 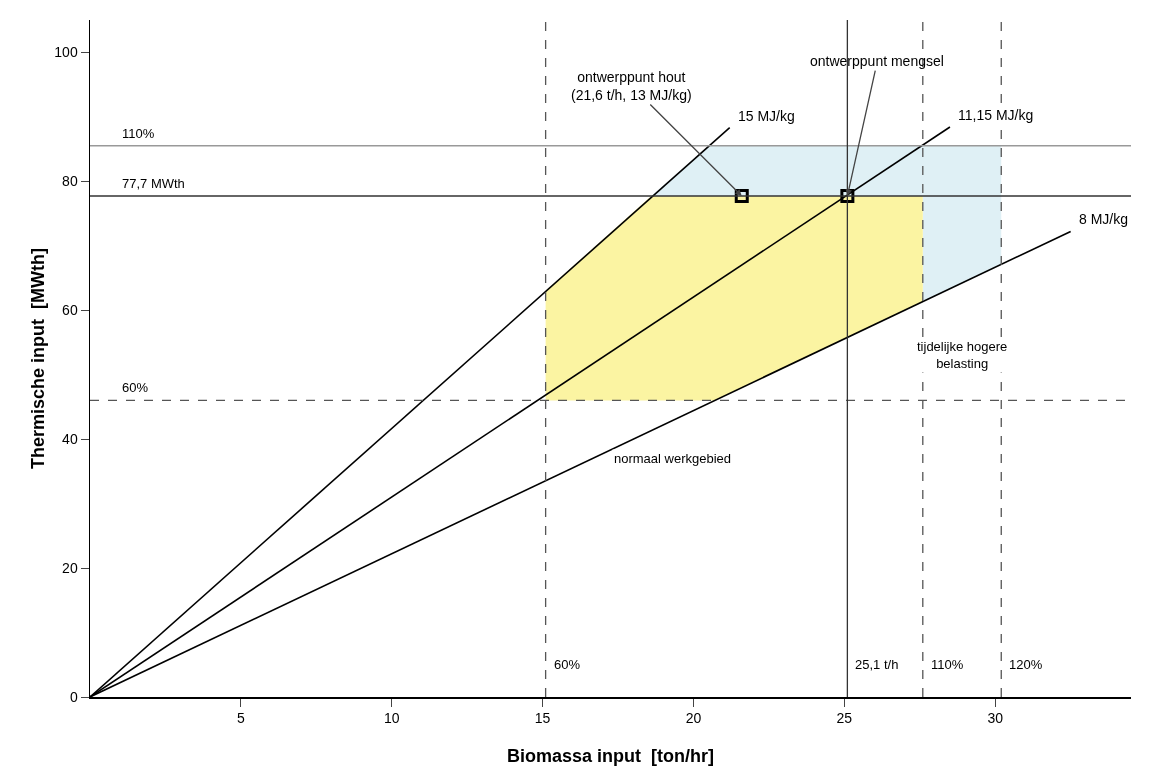 I want to click on y-tick-label: 0, so click(x=73, y=696).